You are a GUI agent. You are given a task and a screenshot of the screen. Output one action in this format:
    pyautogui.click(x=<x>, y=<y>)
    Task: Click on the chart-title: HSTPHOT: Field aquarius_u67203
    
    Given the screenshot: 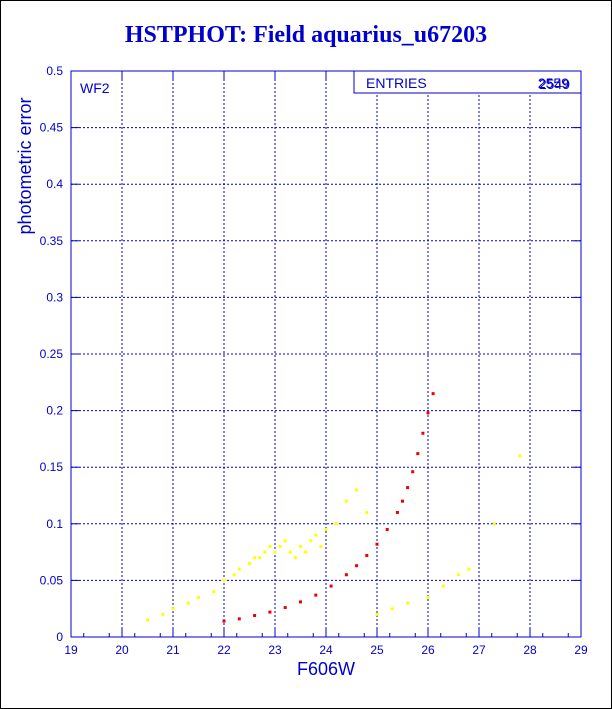 What is the action you would take?
    pyautogui.click(x=306, y=35)
    